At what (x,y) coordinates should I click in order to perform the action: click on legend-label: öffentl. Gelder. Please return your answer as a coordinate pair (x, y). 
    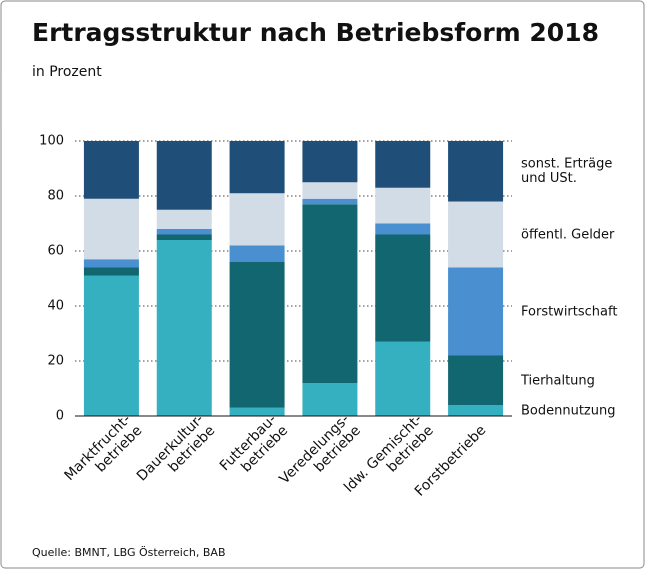
    Looking at the image, I should click on (568, 234).